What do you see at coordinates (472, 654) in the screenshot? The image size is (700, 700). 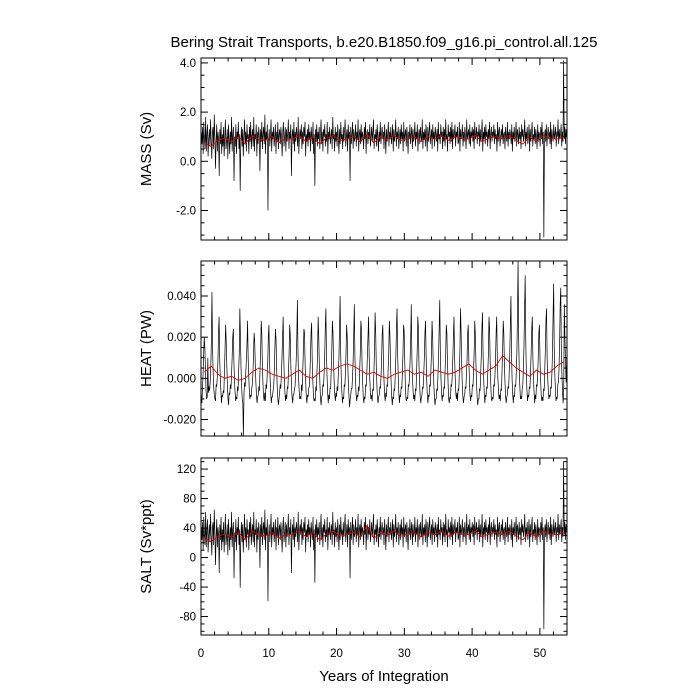 I see `x-tick-label: 40` at bounding box center [472, 654].